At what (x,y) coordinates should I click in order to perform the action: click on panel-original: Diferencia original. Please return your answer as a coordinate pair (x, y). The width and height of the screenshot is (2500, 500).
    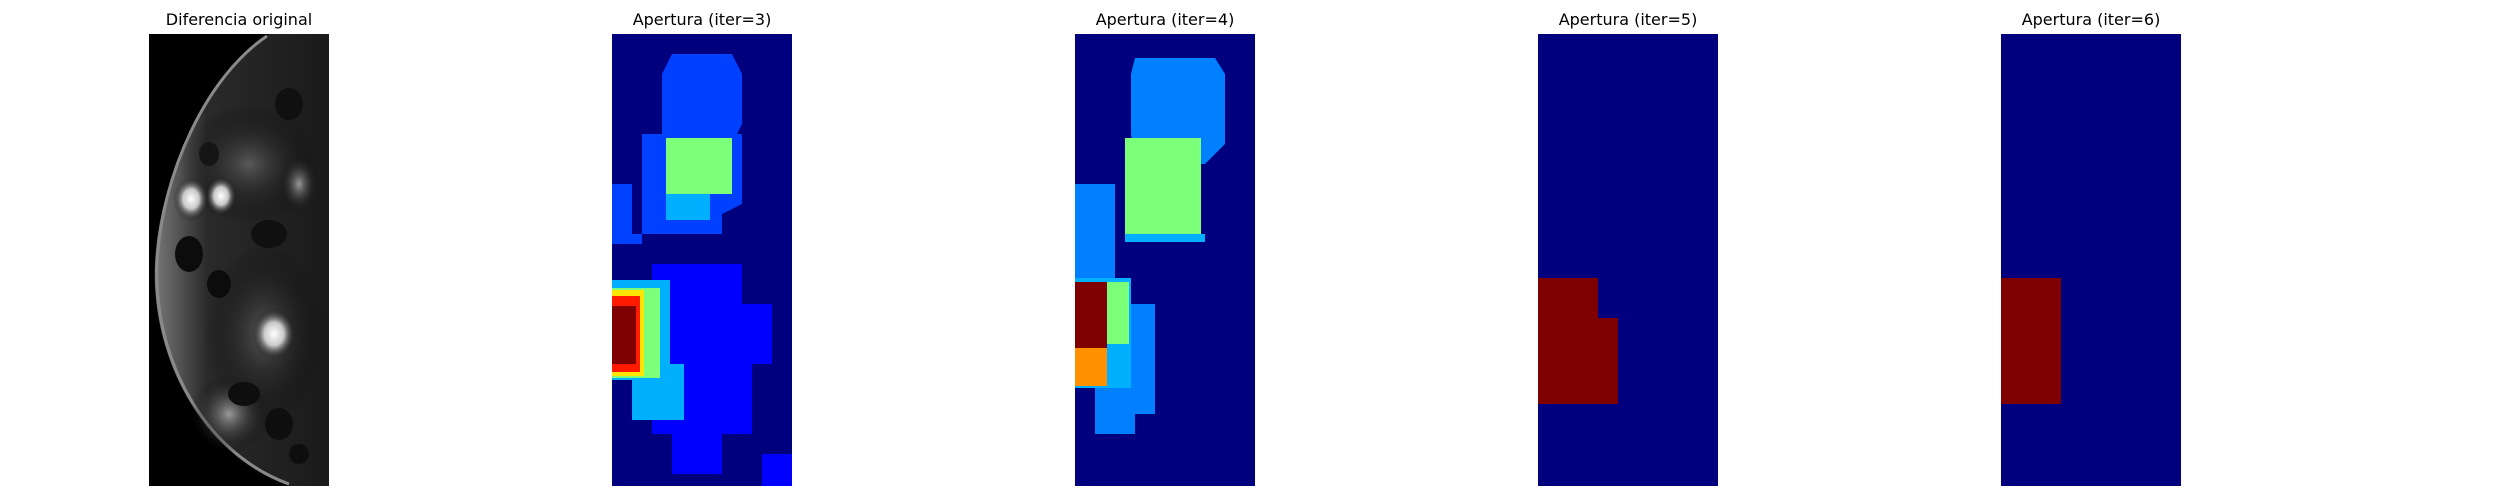
    Looking at the image, I should click on (239, 250).